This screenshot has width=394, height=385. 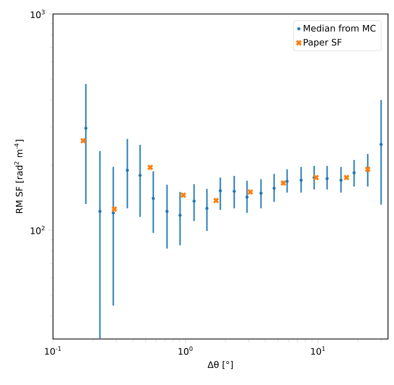 What do you see at coordinates (323, 43) in the screenshot?
I see `legend-label: Paper SF` at bounding box center [323, 43].